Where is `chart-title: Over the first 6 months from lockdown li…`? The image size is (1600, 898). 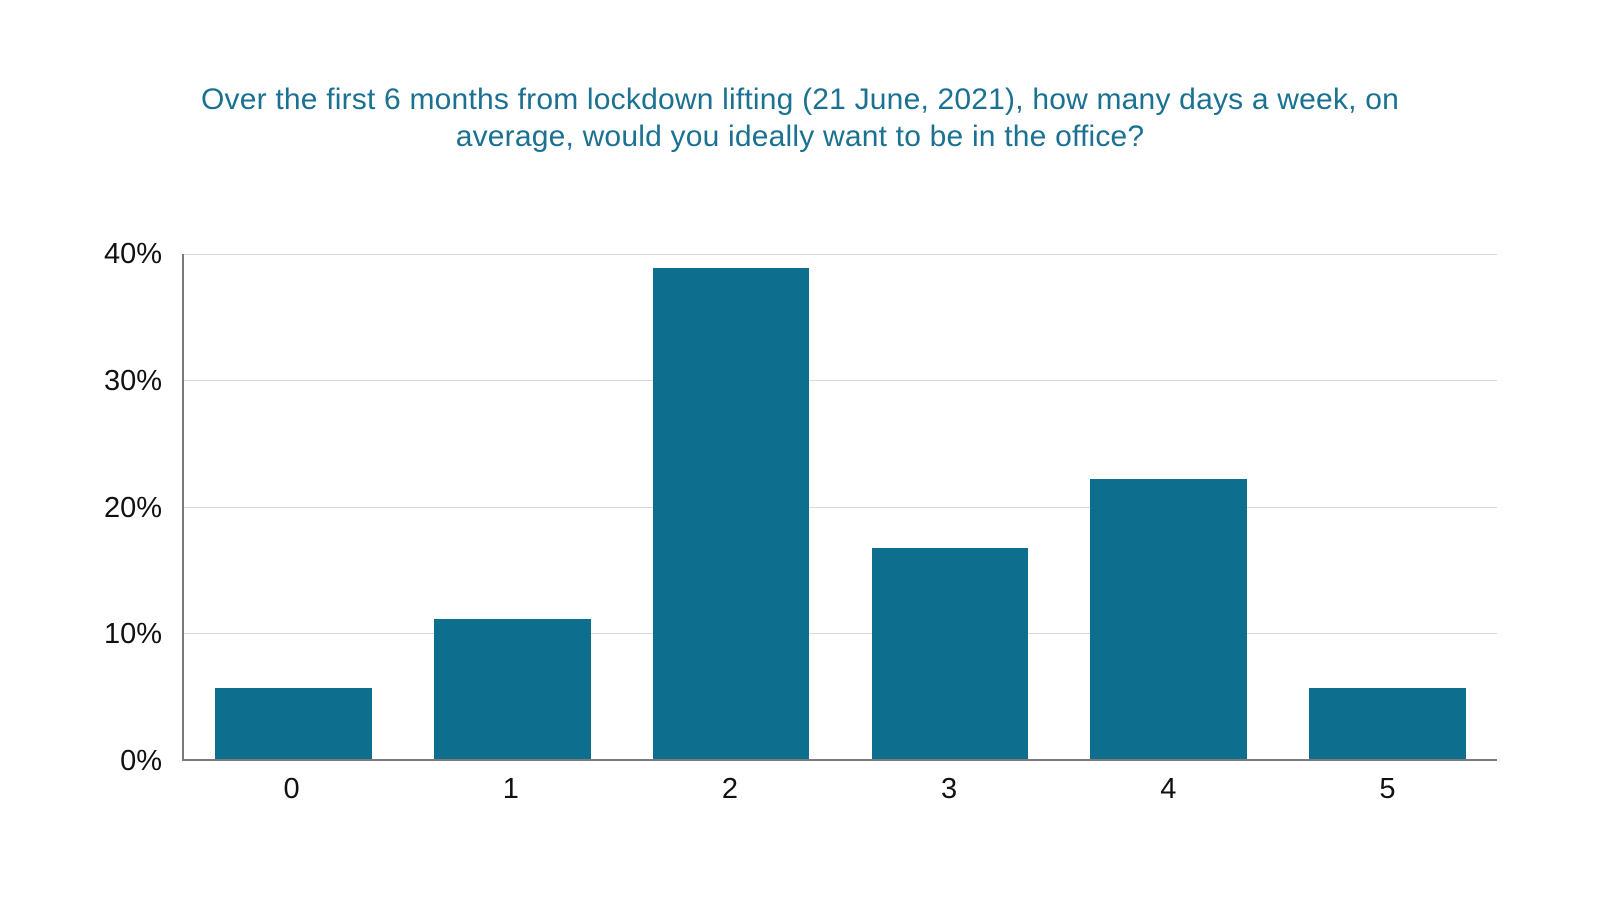
chart-title: Over the first 6 months from lockdown li… is located at coordinates (800, 118).